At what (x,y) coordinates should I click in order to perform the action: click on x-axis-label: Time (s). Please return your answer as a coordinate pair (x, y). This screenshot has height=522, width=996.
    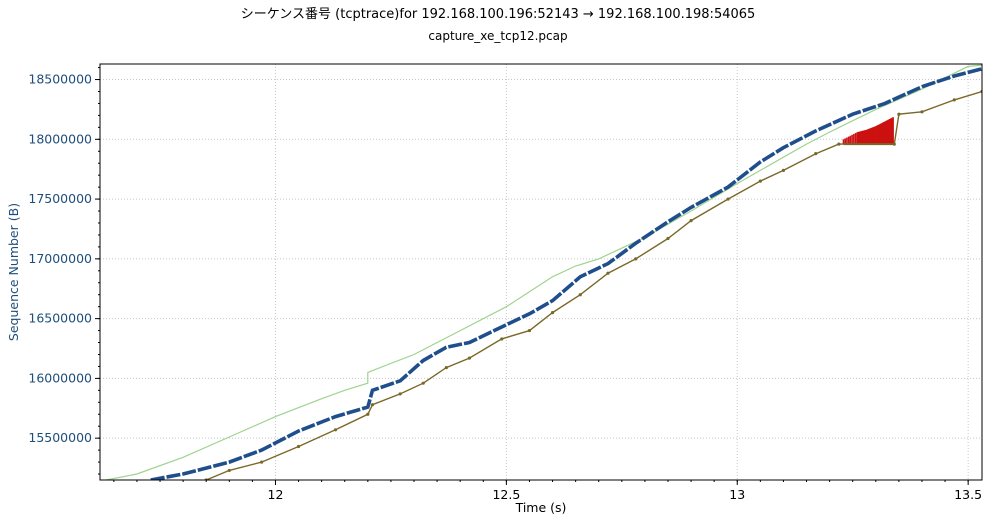
    Looking at the image, I should click on (541, 507).